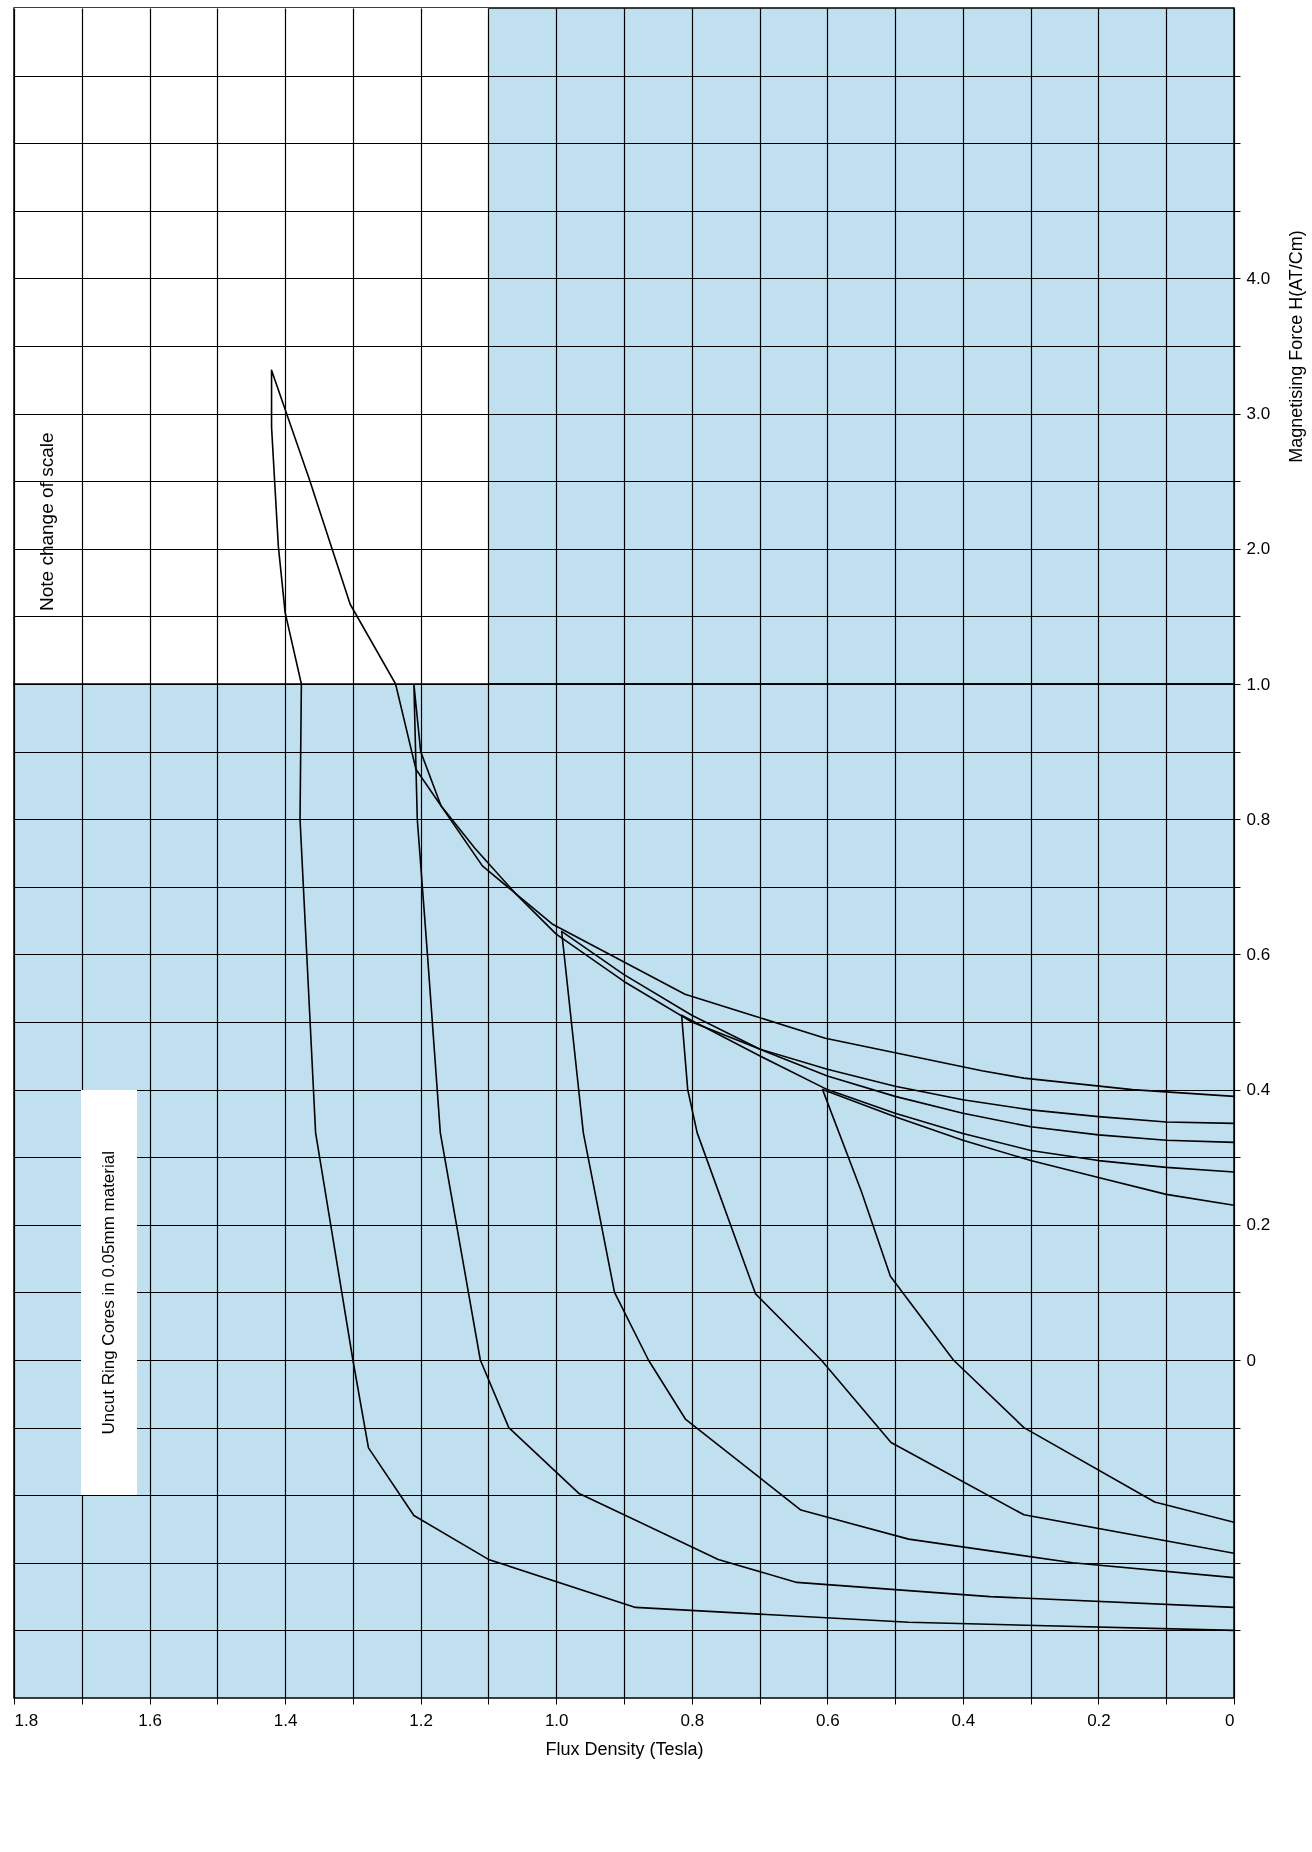 Image resolution: width=1312 pixels, height=1852 pixels. What do you see at coordinates (1258, 954) in the screenshot?
I see `y-tick-label: 0.6` at bounding box center [1258, 954].